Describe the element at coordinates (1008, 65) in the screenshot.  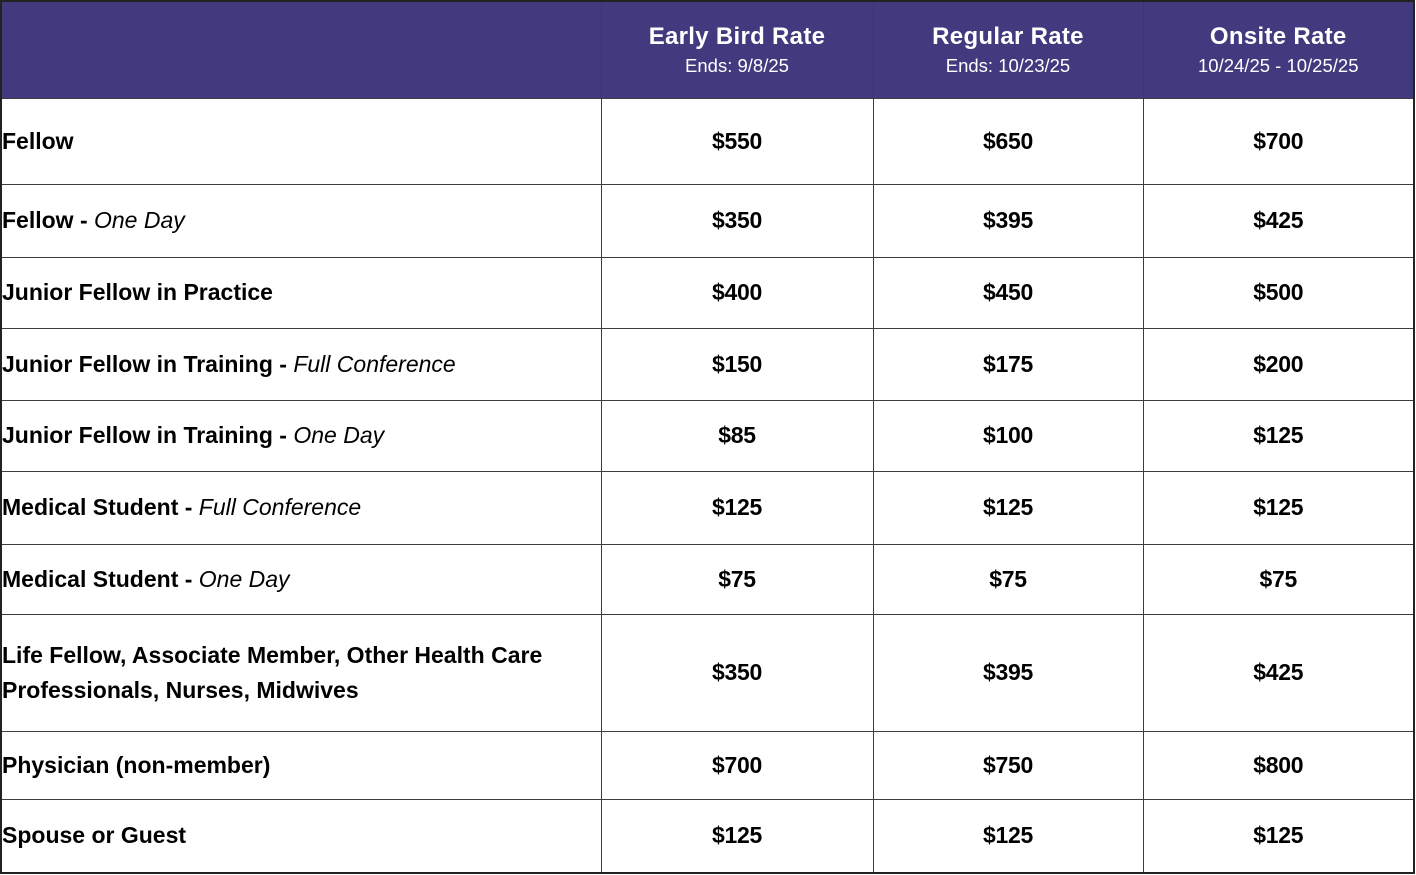
I see `regular-subtitle: Ends: 10/23/25` at that location.